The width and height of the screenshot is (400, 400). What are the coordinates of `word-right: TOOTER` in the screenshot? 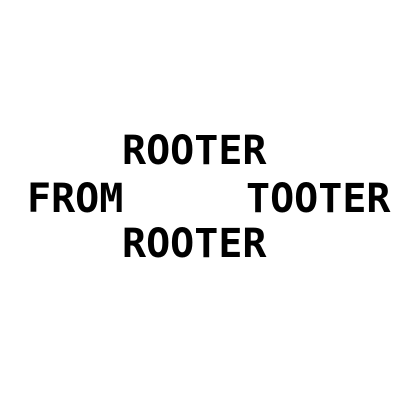 It's located at (318, 199).